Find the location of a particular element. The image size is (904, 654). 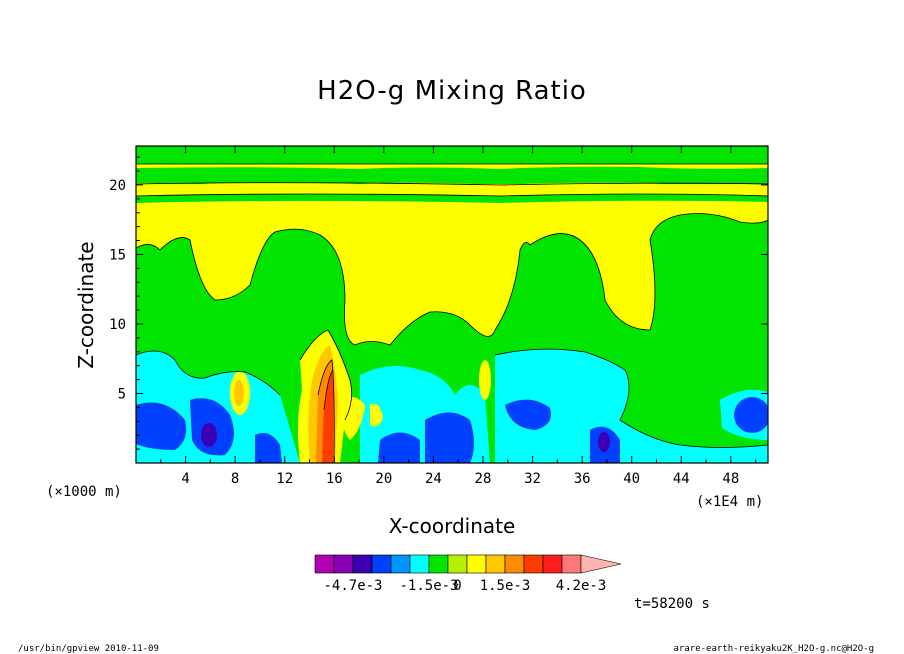

x-tick-label: 48 is located at coordinates (730, 479).